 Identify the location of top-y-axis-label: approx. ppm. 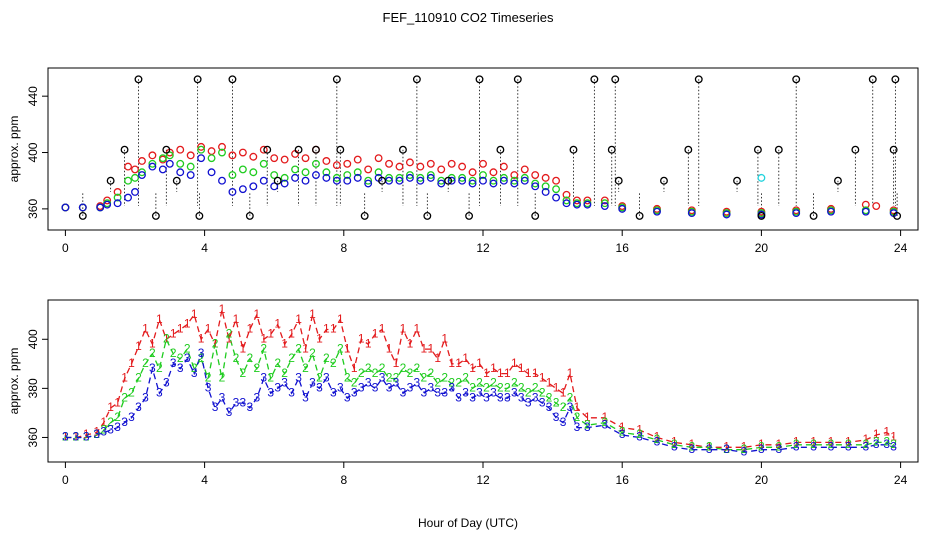
(14, 149).